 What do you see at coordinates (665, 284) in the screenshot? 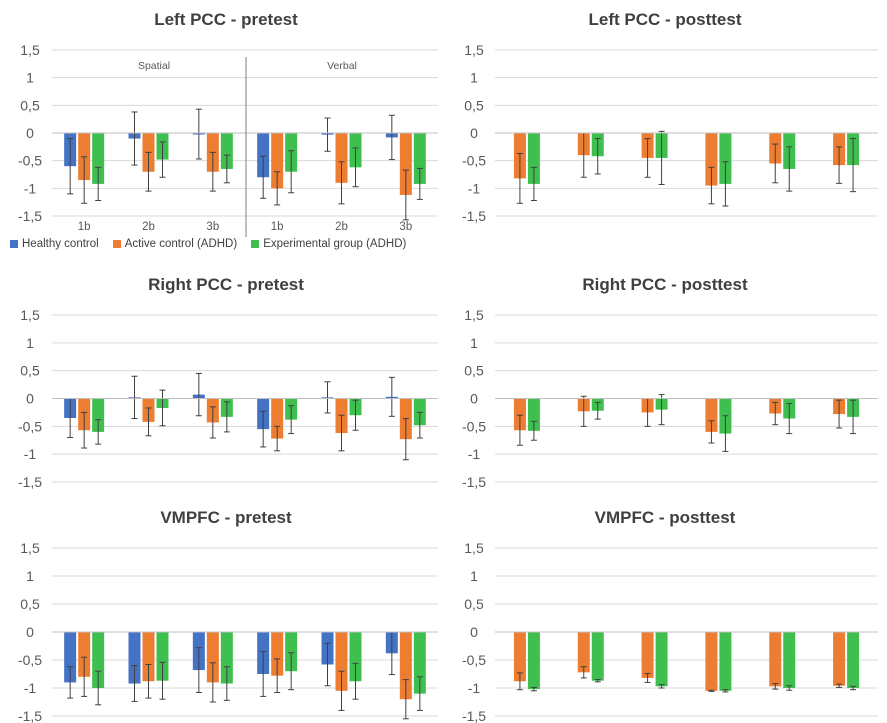
I see `chart4-title: Right PCC - posttest` at bounding box center [665, 284].